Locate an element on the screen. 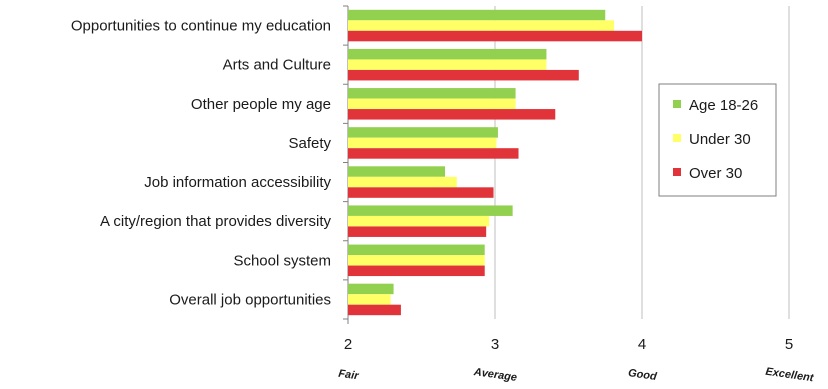 The width and height of the screenshot is (828, 389). bar-over-30-opportunities-to-continue-my-education is located at coordinates (495, 36).